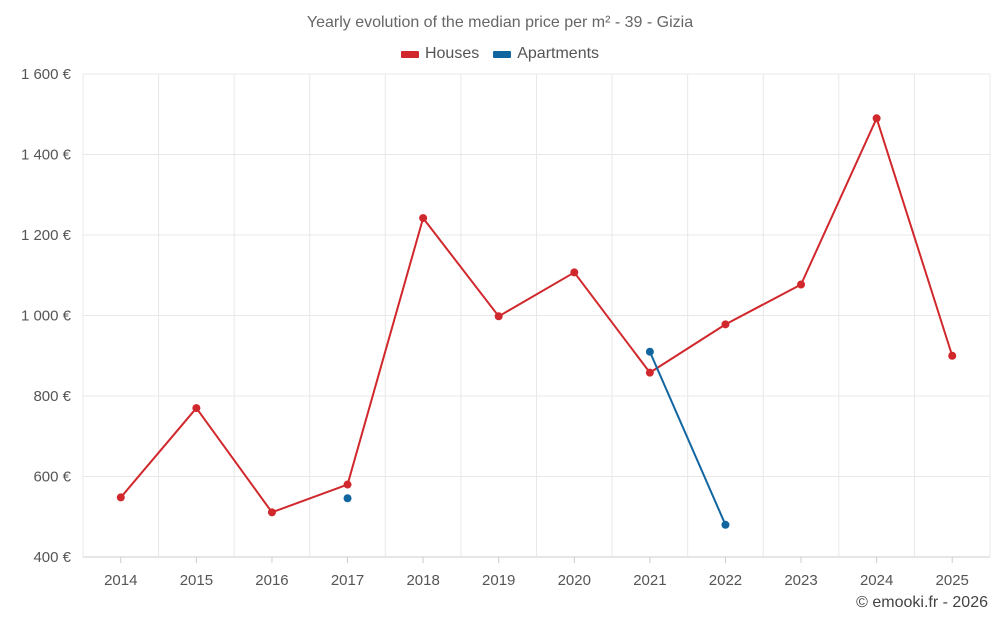  Describe the element at coordinates (649, 351) in the screenshot. I see `data-point-apartments-2021` at that location.